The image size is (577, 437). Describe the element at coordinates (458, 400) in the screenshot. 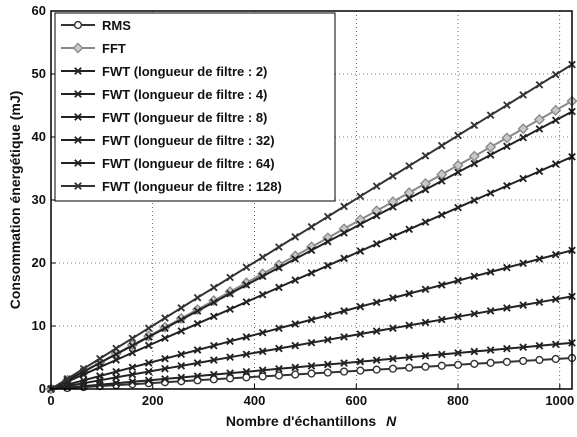

I see `x-tick-label: 800` at that location.